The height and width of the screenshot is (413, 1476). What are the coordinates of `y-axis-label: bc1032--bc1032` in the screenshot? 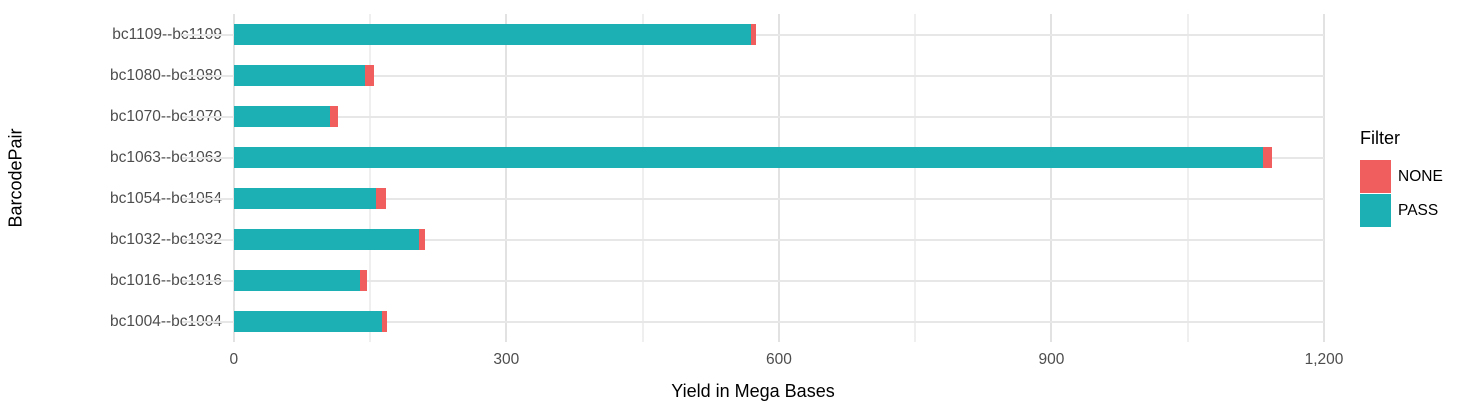 It's located at (165, 239).